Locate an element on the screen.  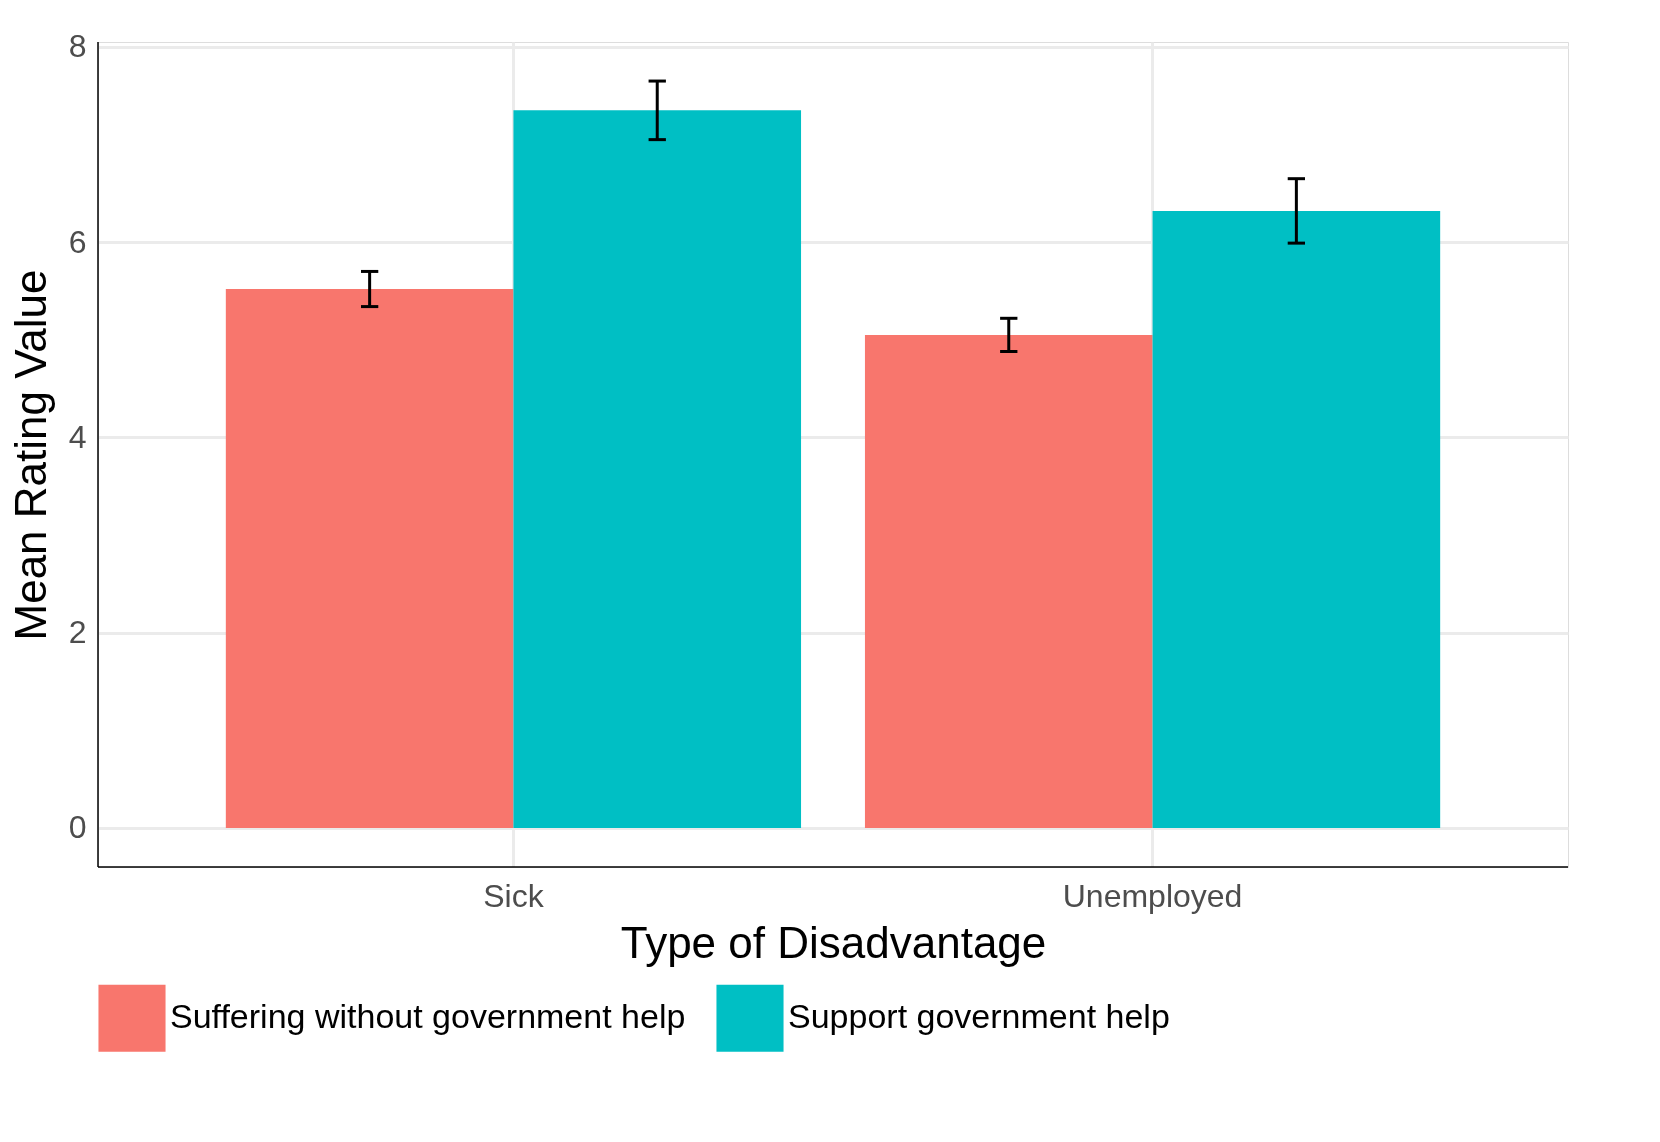
x-tick-label: Unemployed is located at coordinates (1152, 895).